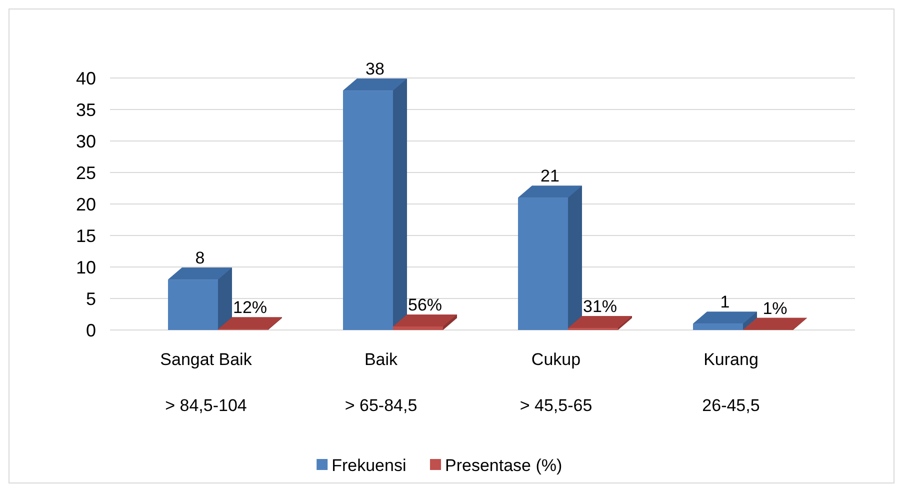 This screenshot has width=903, height=492. Describe the element at coordinates (775, 308) in the screenshot. I see `data-label: 1%` at that location.